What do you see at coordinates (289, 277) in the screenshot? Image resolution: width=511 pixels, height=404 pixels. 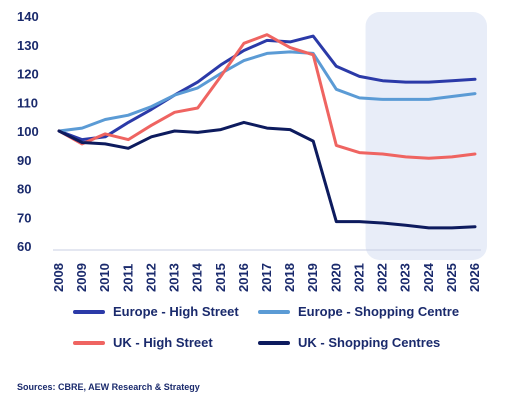 I see `x-tick-label: 2018` at bounding box center [289, 277].